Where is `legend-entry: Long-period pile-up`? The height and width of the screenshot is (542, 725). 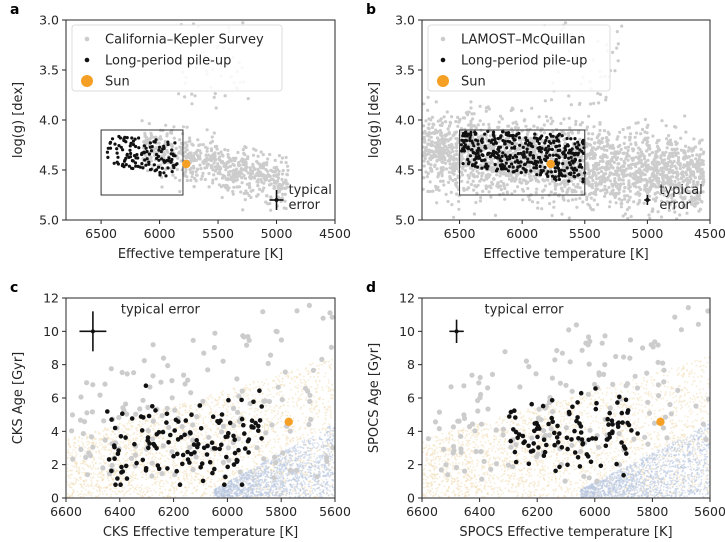 legend-entry: Long-period pile-up is located at coordinates (524, 61).